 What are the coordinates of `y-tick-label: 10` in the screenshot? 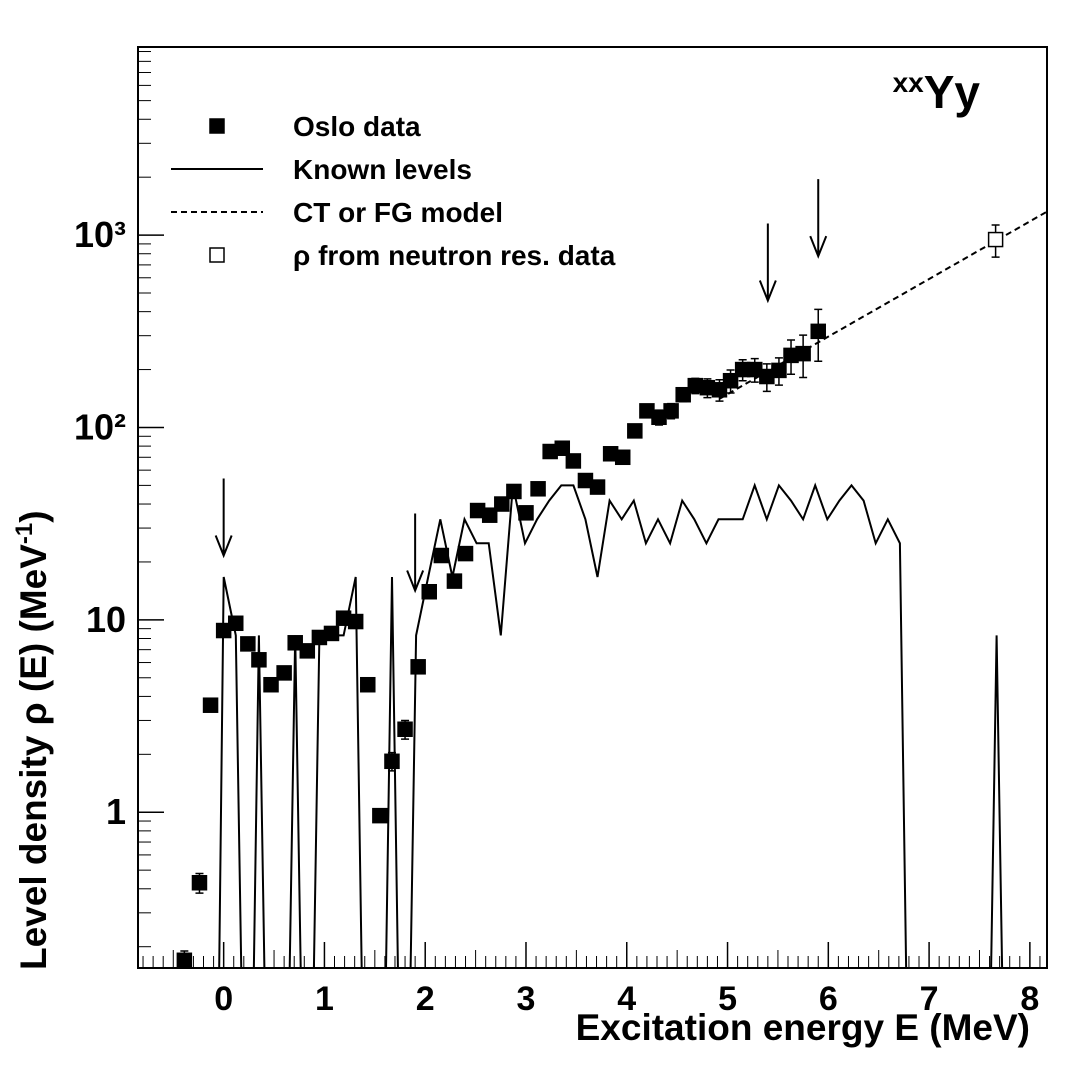 It's located at (106, 619).